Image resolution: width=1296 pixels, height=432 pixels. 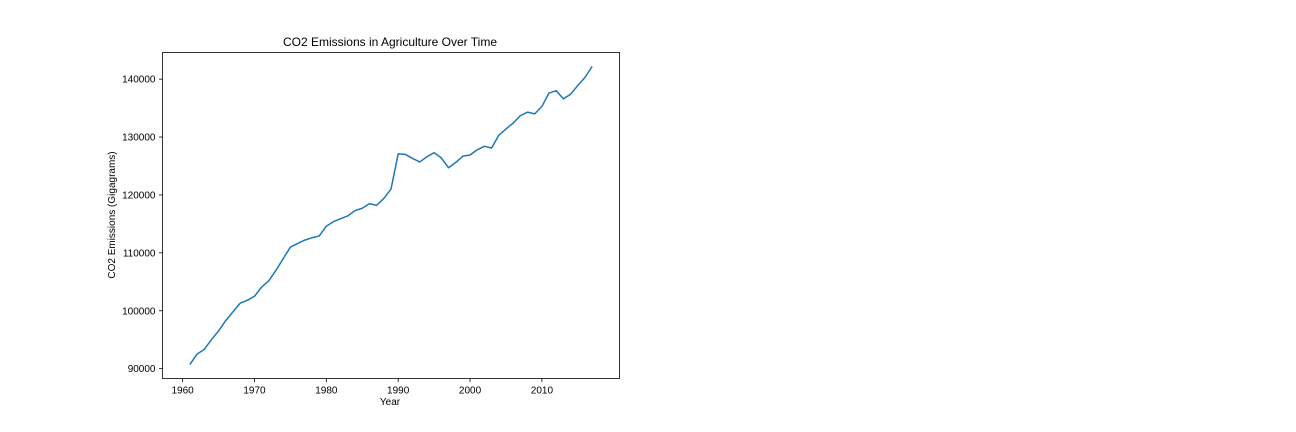 What do you see at coordinates (362, 387) in the screenshot?
I see `x-axis: 1960 1970 1980 1990 2000 2010` at bounding box center [362, 387].